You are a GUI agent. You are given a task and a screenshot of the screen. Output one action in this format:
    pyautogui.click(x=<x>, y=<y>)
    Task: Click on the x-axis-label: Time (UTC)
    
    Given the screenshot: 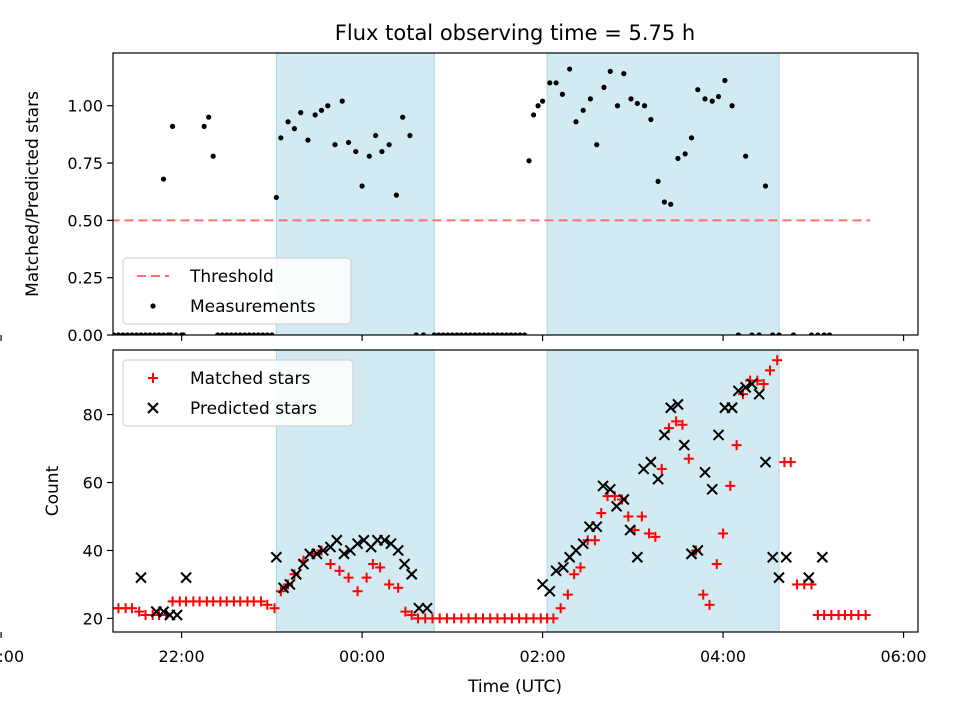 What is the action you would take?
    pyautogui.click(x=514, y=687)
    